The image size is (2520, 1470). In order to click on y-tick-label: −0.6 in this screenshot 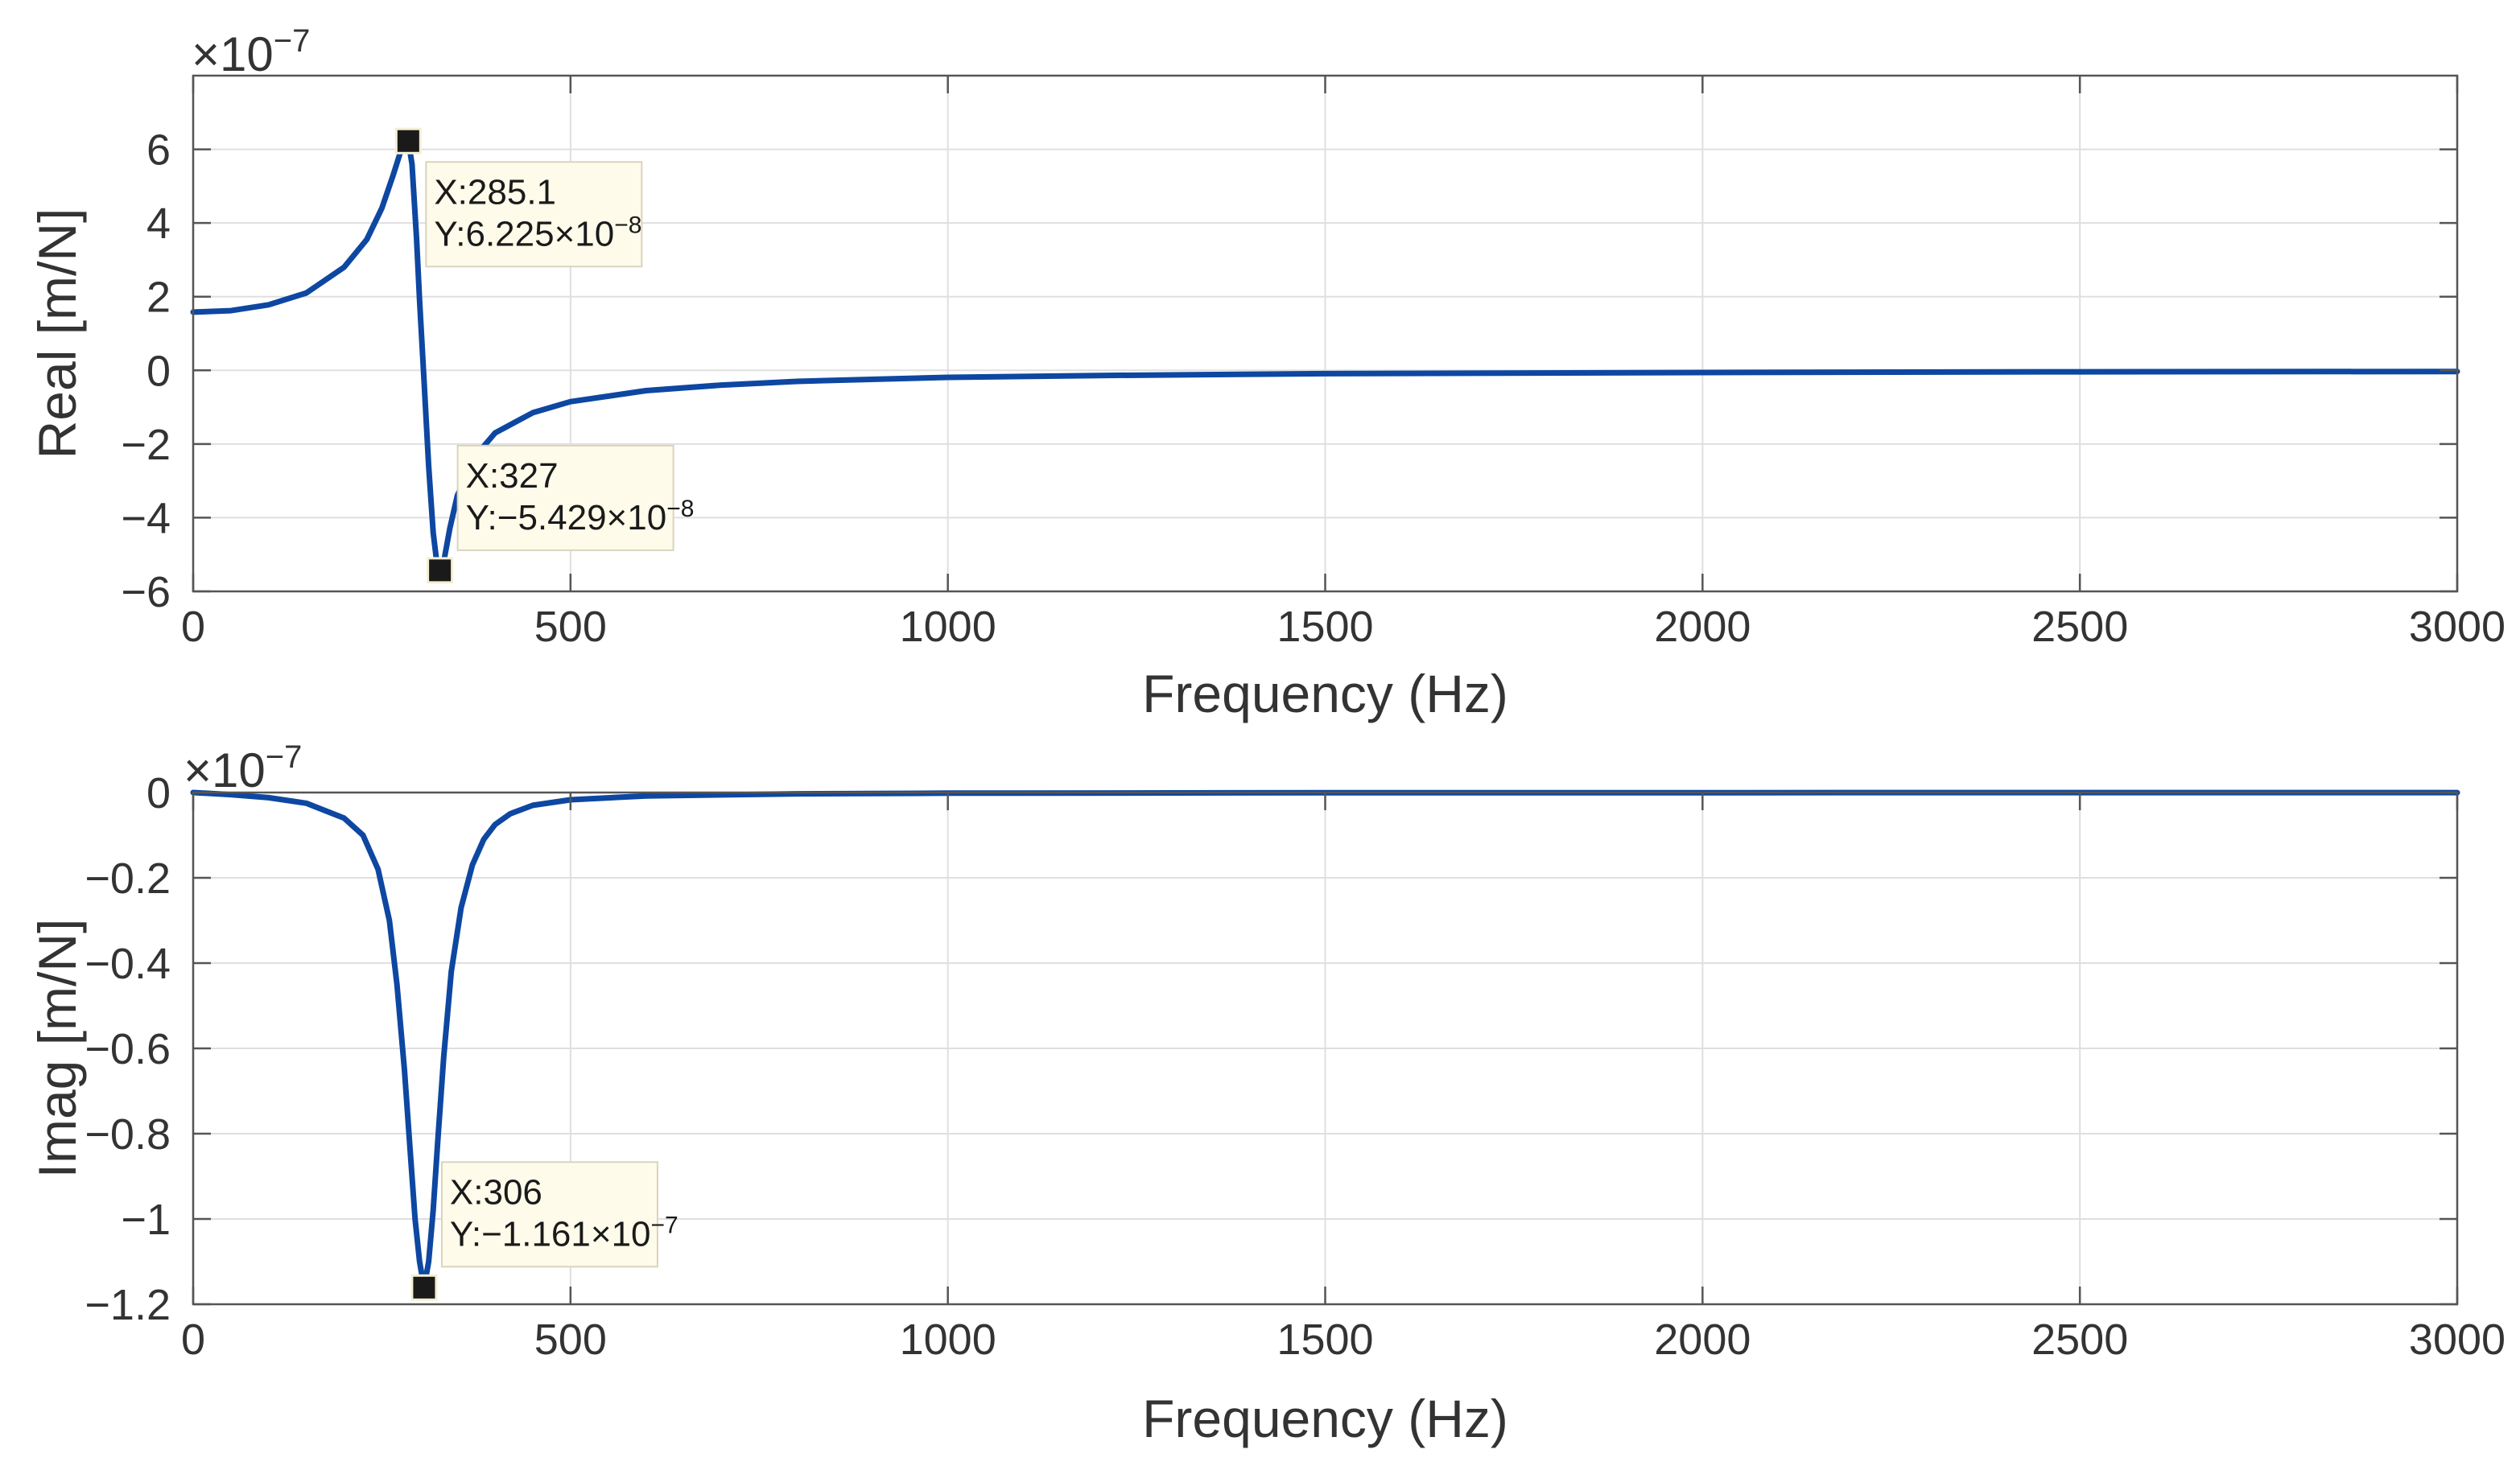, I will do `click(128, 1049)`.